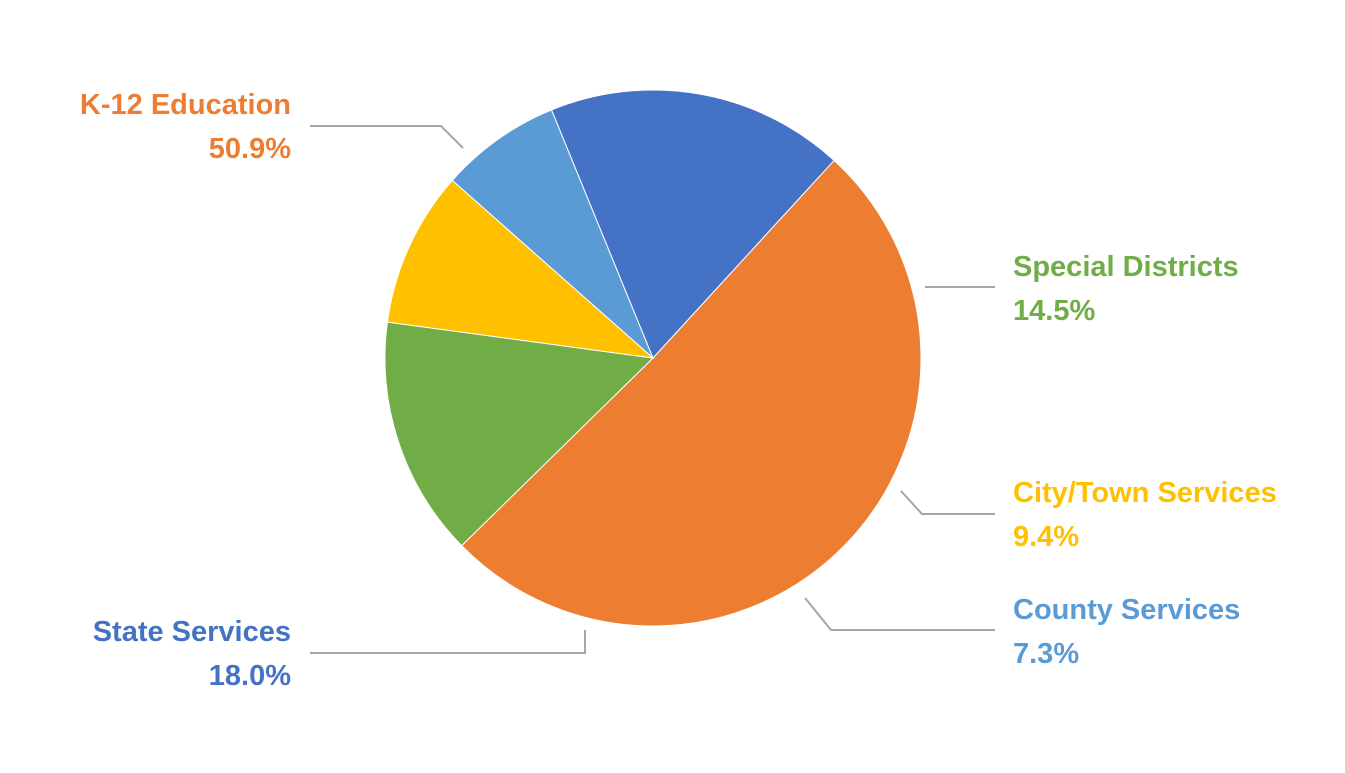 This screenshot has width=1345, height=773. What do you see at coordinates (192, 632) in the screenshot?
I see `data-label-category: State Services` at bounding box center [192, 632].